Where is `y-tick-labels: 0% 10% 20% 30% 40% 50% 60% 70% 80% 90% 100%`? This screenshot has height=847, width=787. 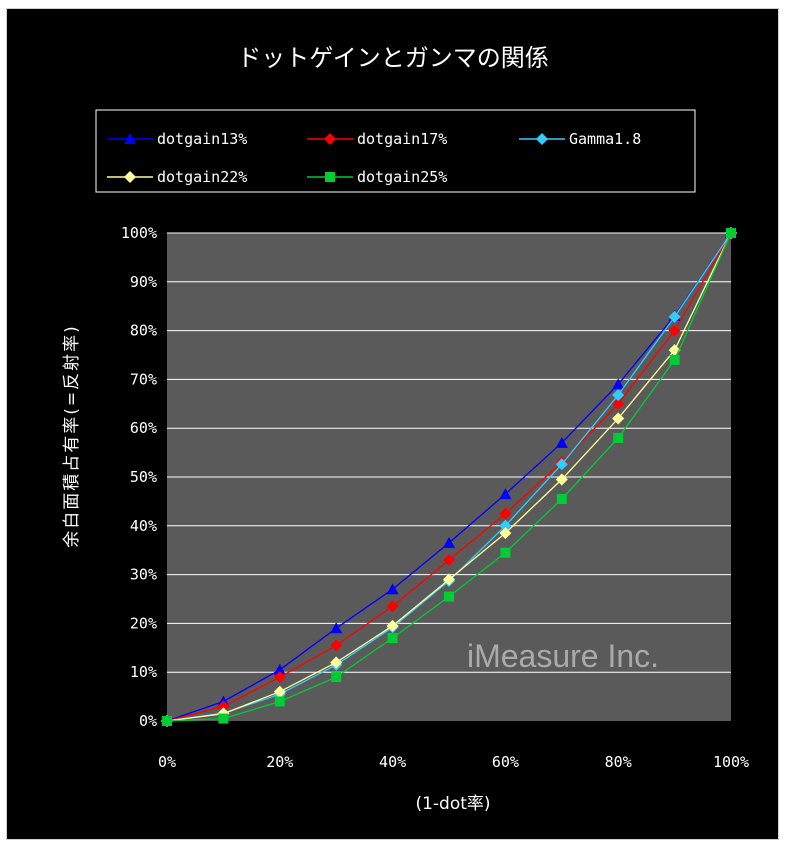
y-tick-labels: 0% 10% 20% 30% 40% 50% 60% 70% 80% 90% 100% is located at coordinates (139, 477).